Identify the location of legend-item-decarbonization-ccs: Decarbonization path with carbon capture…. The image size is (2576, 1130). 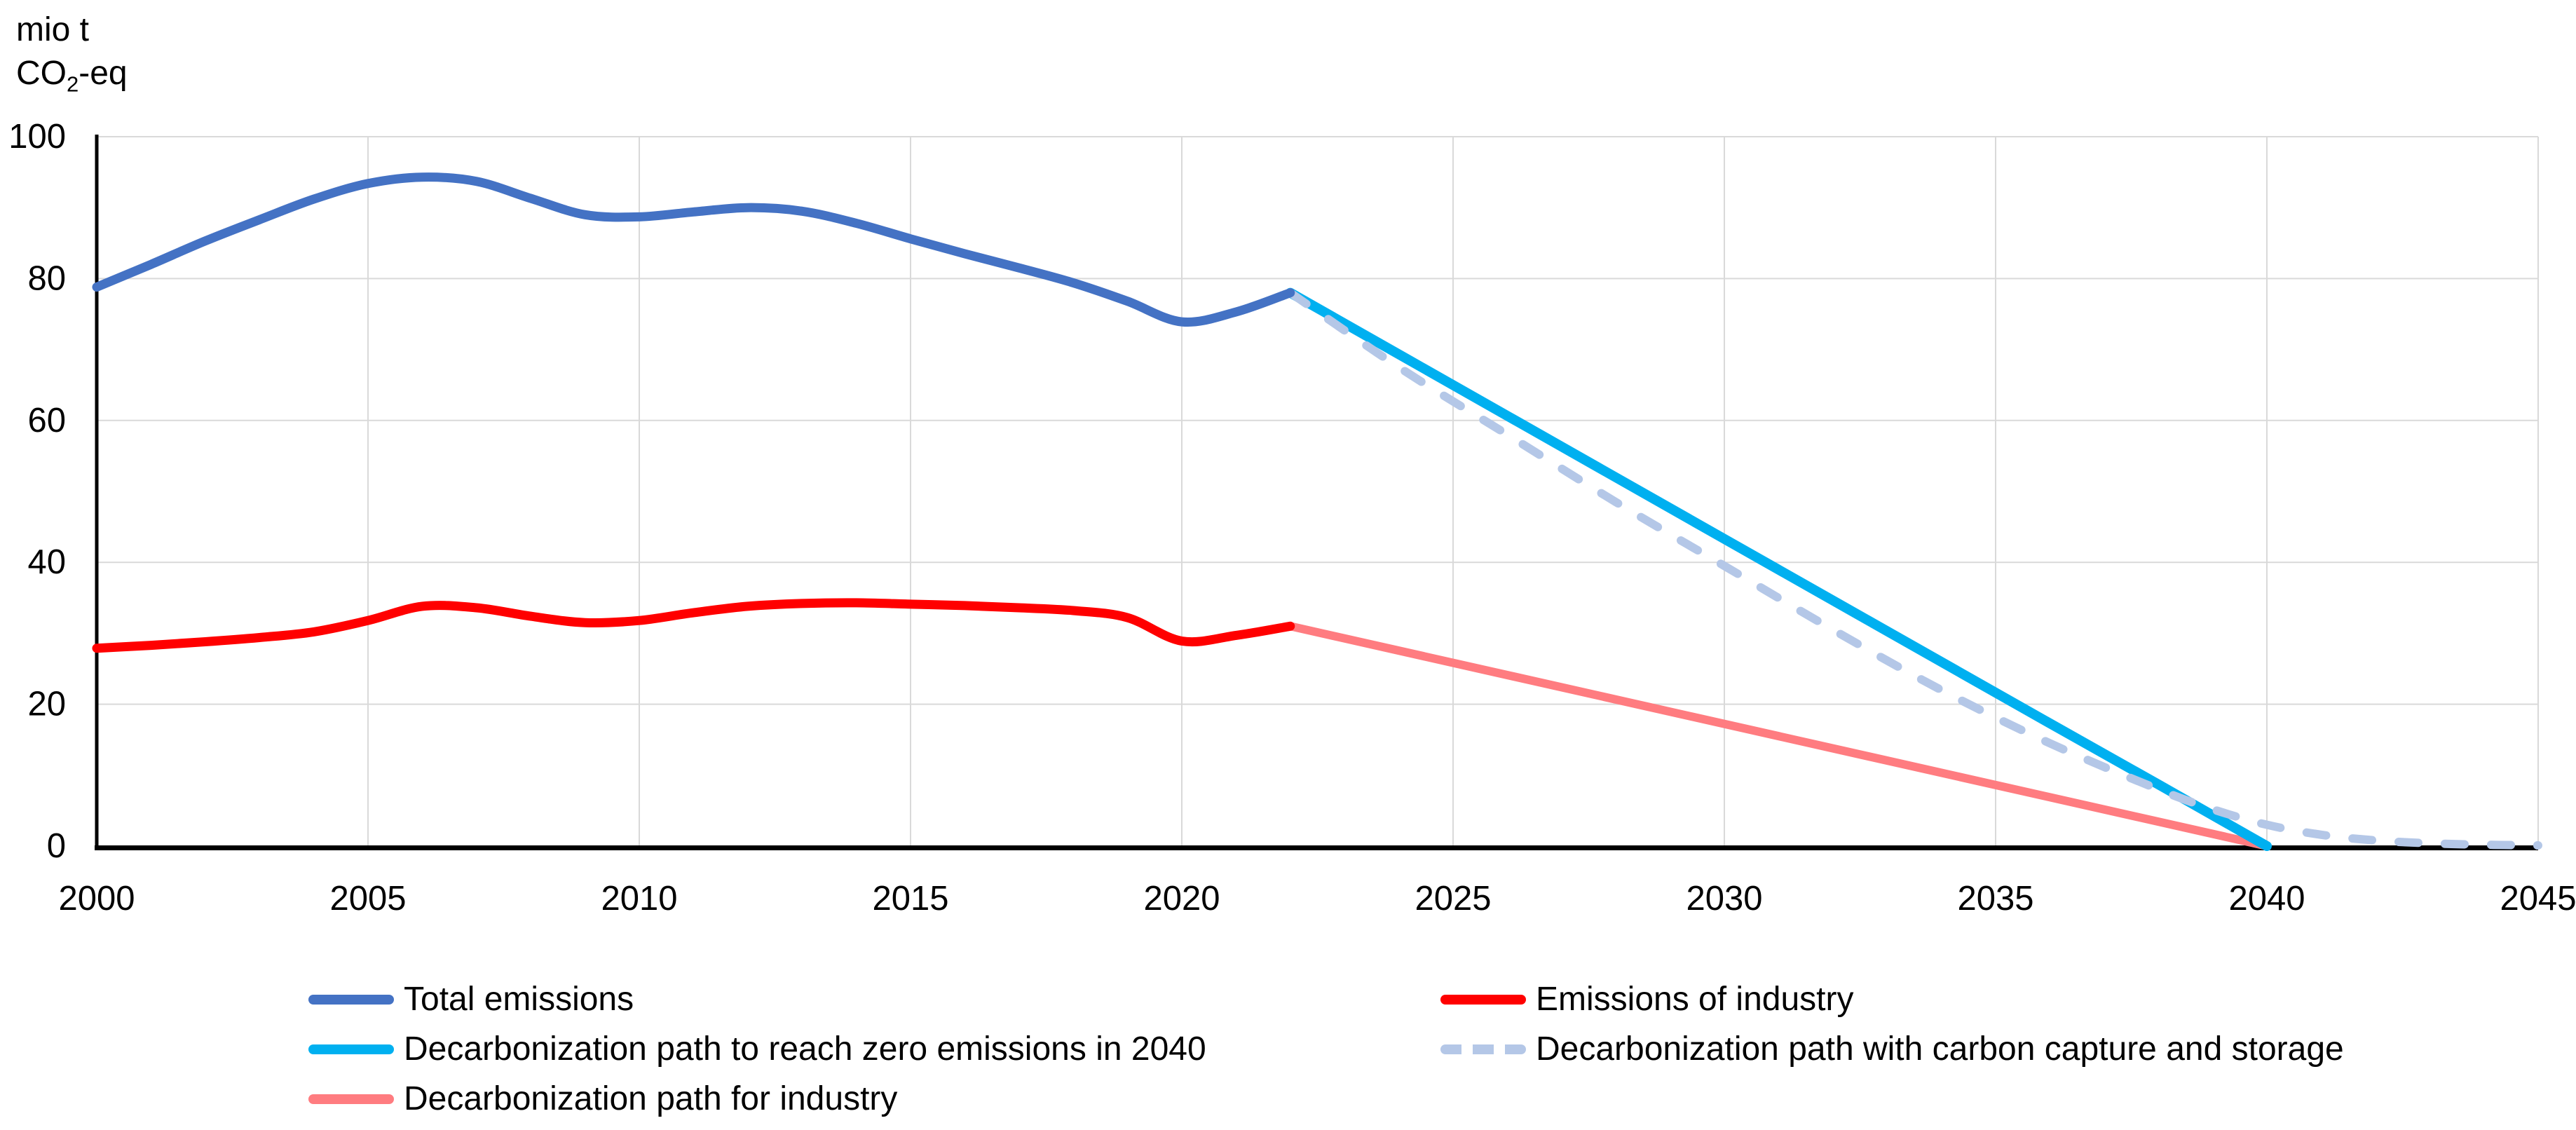
(1892, 1049).